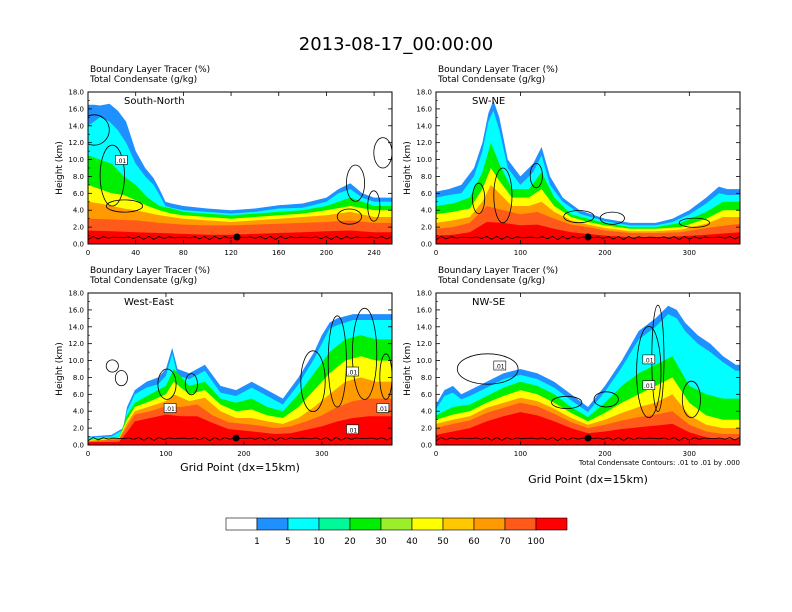 The image size is (792, 612). What do you see at coordinates (491, 80) in the screenshot?
I see `contour-field-label: Total Condensate (g/kg)` at bounding box center [491, 80].